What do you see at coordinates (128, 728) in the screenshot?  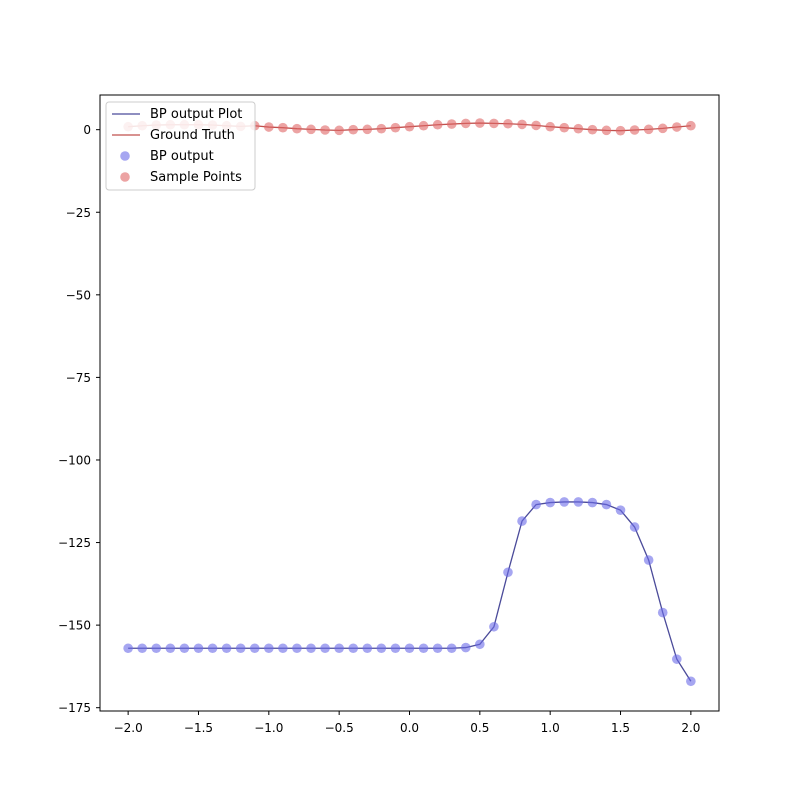 I see `x-tick-label: −2.0` at bounding box center [128, 728].